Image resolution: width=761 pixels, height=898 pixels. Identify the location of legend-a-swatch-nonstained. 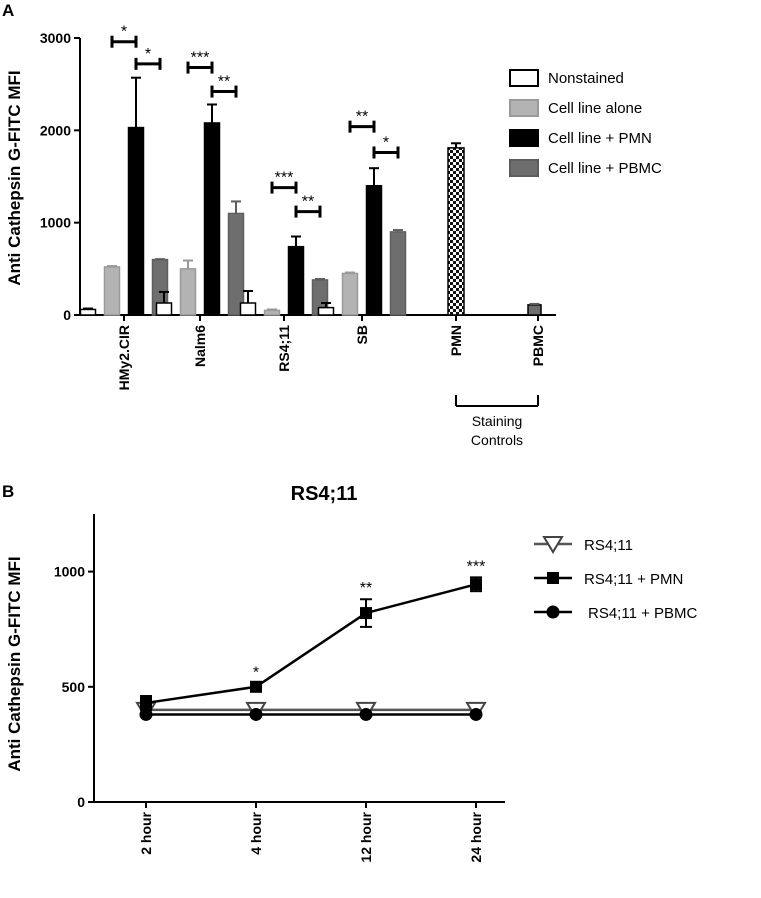
(524, 78).